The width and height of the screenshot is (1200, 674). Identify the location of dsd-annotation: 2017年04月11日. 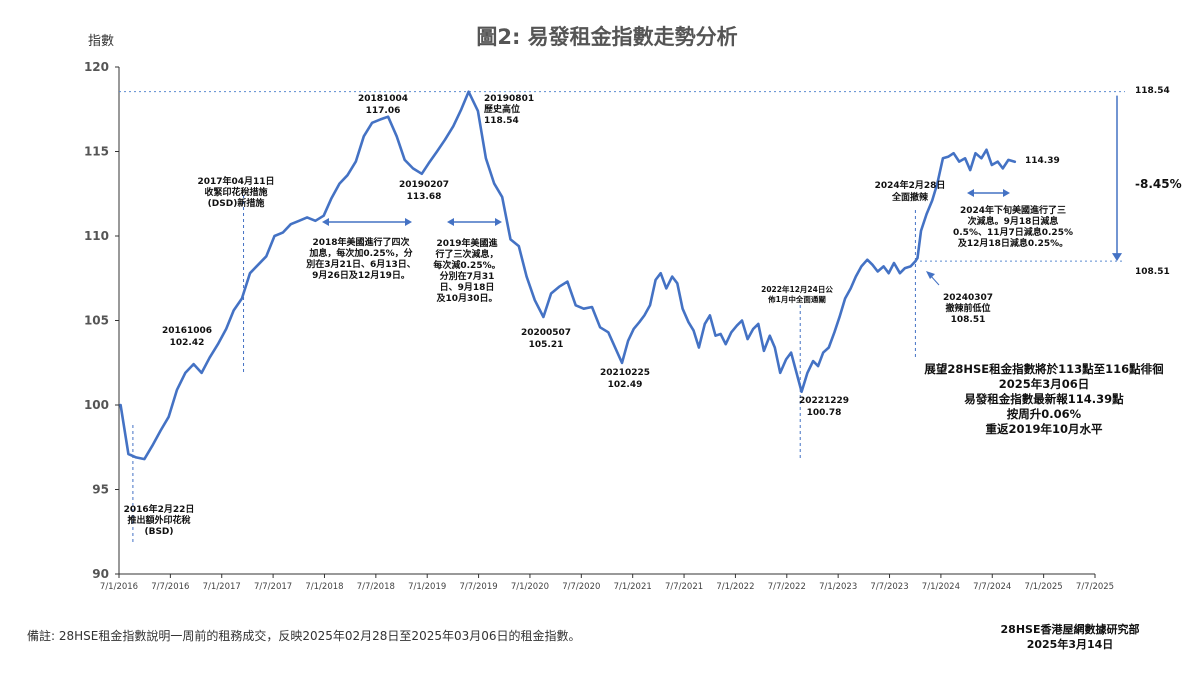
(235, 181).